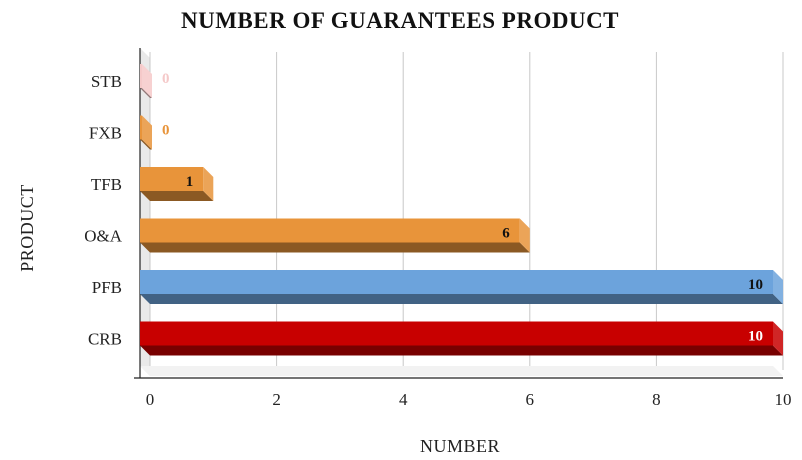 Image resolution: width=802 pixels, height=460 pixels. What do you see at coordinates (150, 399) in the screenshot?
I see `x-tick-label: 0` at bounding box center [150, 399].